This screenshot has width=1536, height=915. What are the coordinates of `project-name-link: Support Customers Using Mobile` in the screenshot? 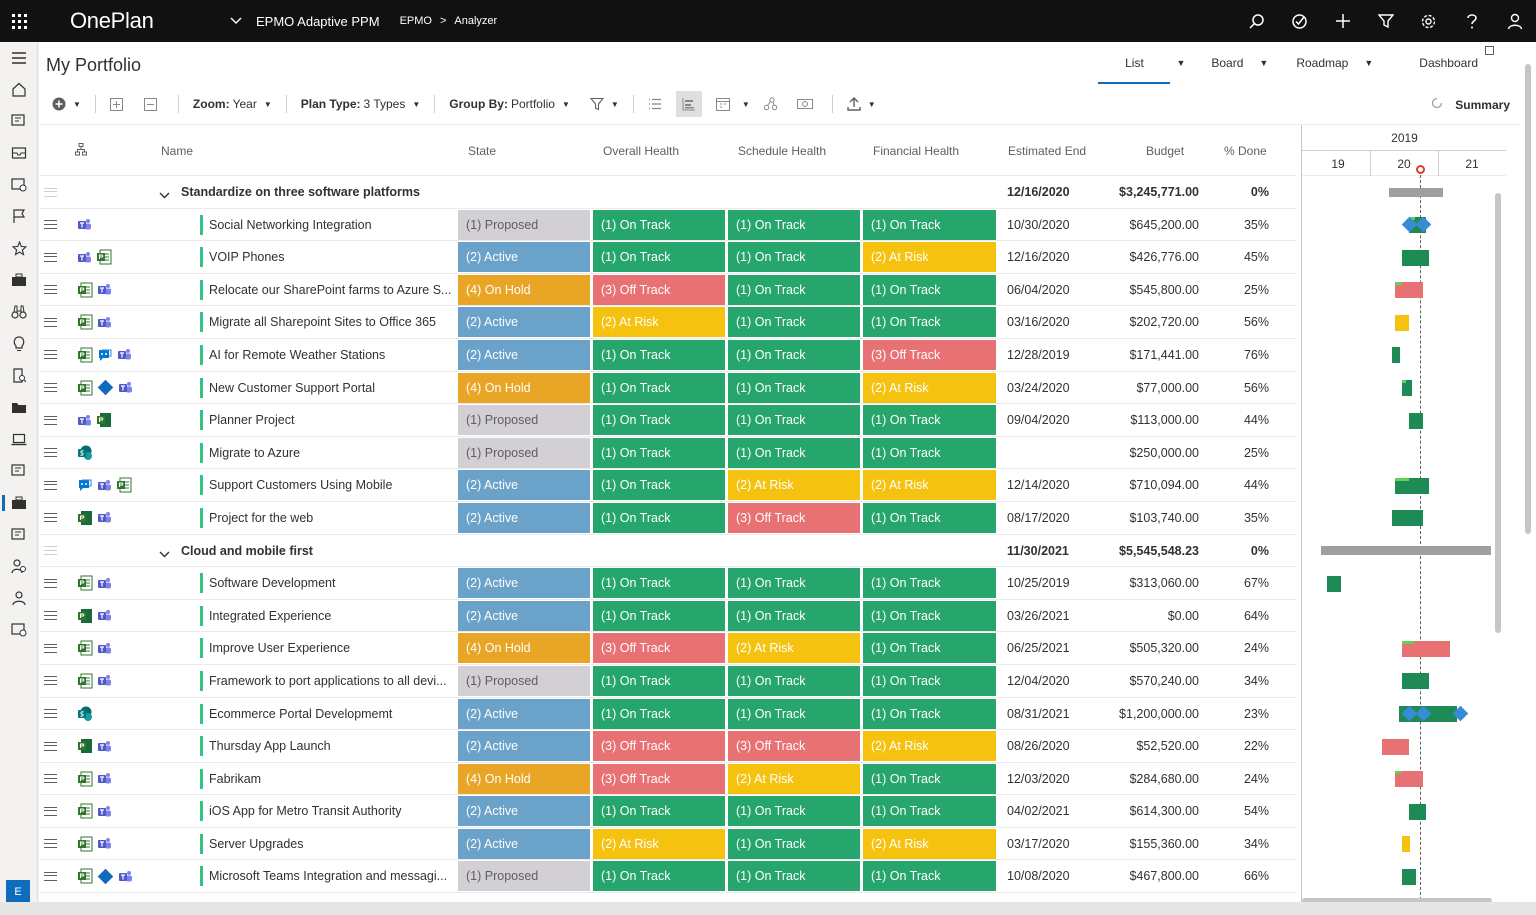 It's located at (348, 485).